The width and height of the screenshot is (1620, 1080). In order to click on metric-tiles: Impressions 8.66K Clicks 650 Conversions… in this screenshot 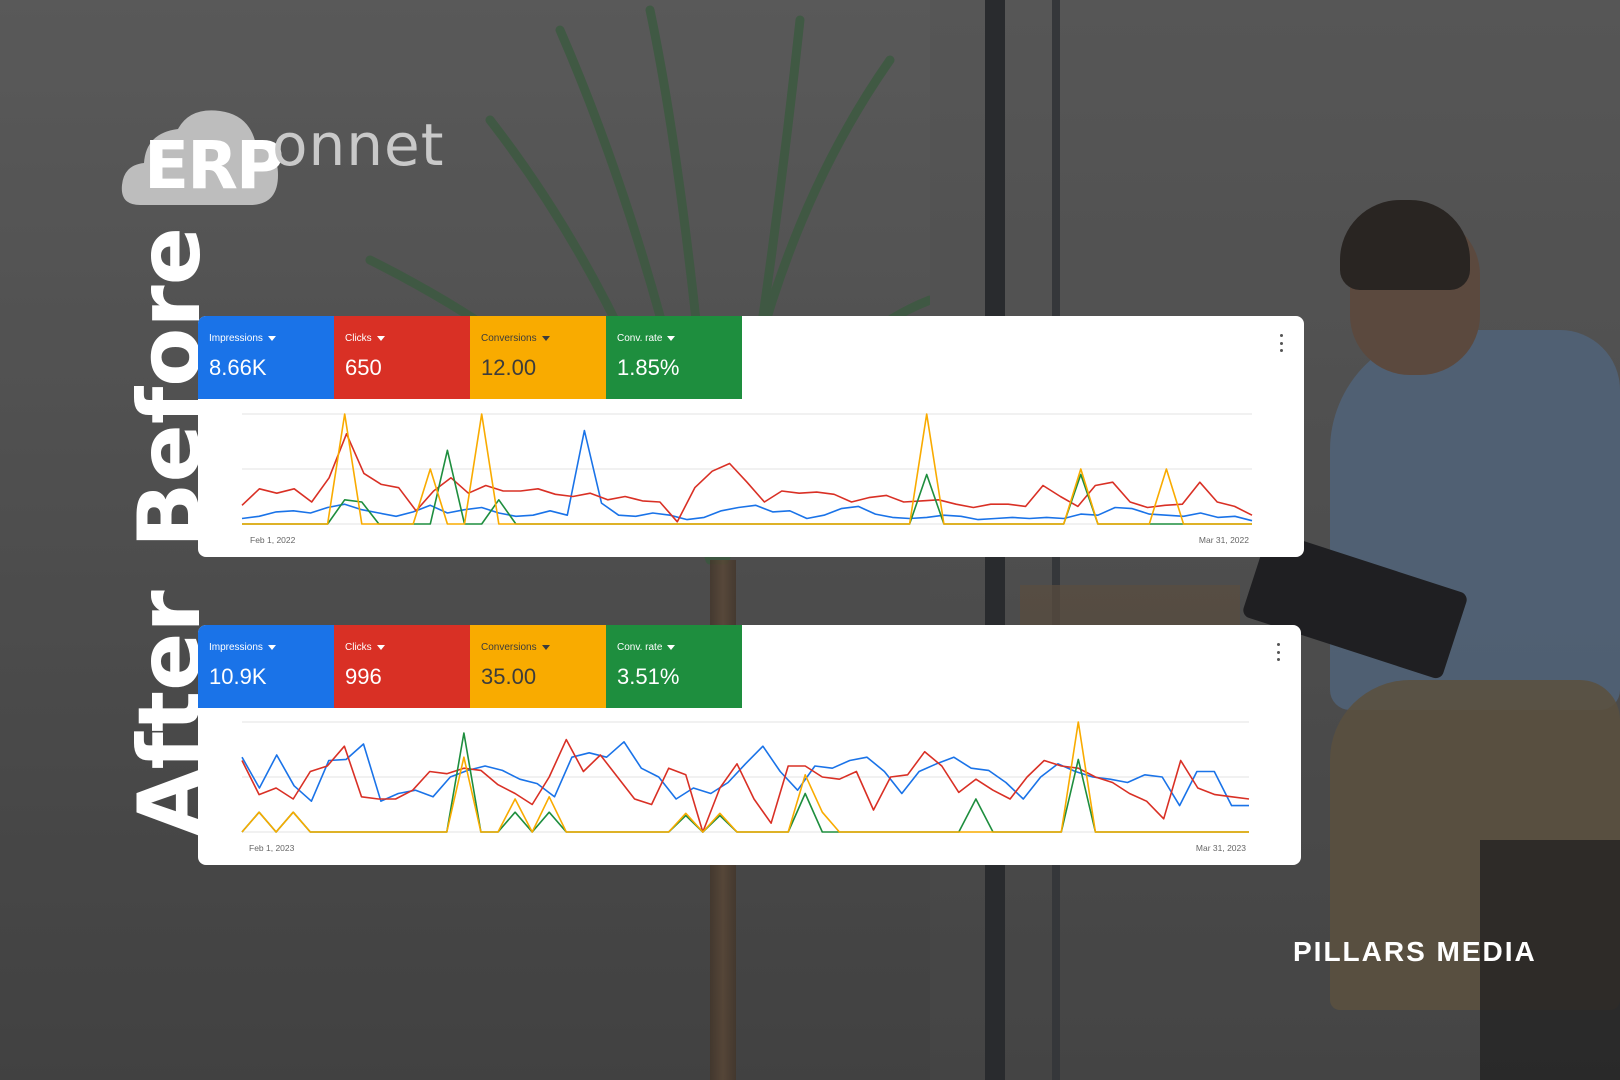, I will do `click(470, 357)`.